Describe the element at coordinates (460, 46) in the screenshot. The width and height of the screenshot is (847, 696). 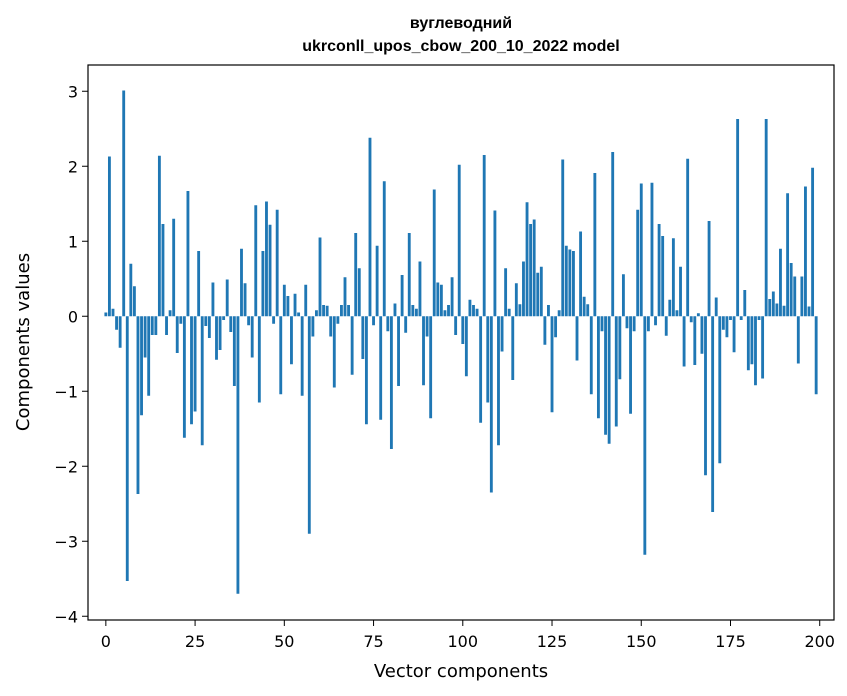
I see `chart-title-line2: ukrconll_upos_cbow_200_10_2022 model` at that location.